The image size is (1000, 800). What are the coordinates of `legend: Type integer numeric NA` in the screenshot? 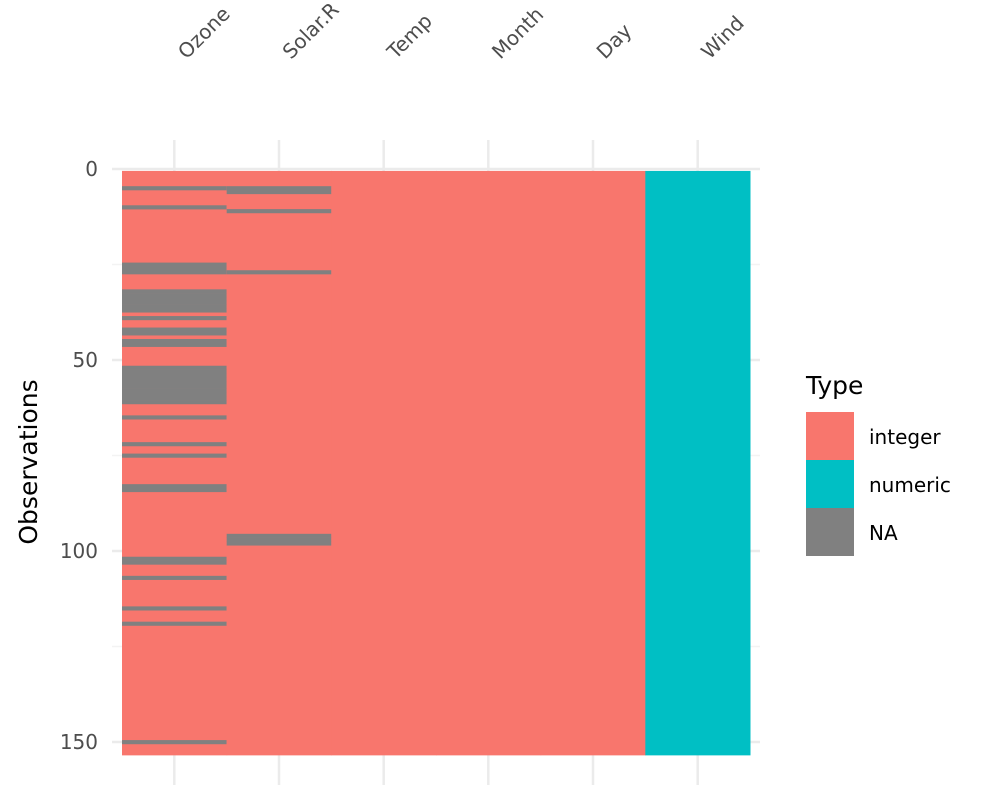 It's located at (878, 463).